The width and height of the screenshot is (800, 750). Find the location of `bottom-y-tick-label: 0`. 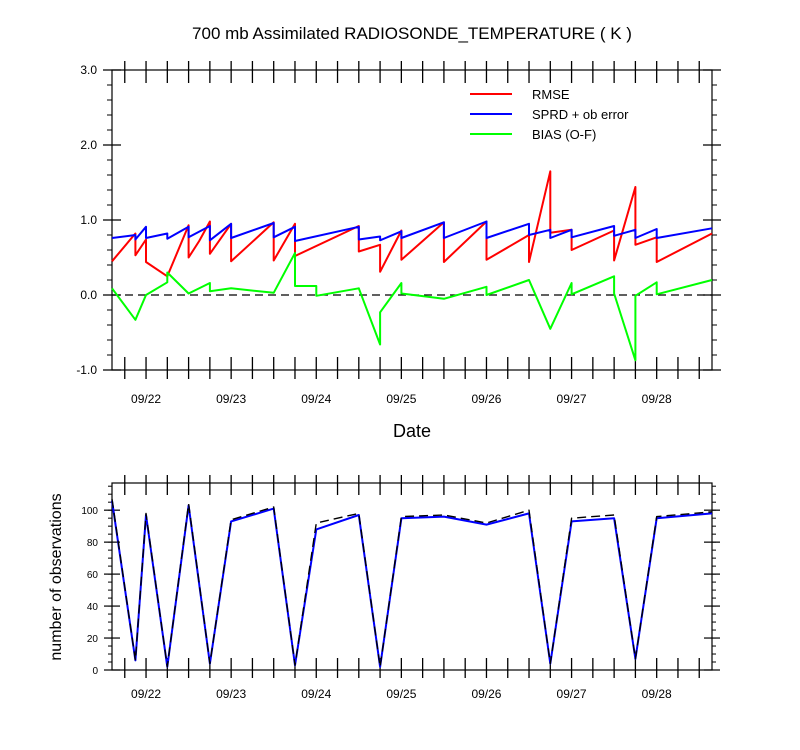

bottom-y-tick-label: 0 is located at coordinates (95, 671).